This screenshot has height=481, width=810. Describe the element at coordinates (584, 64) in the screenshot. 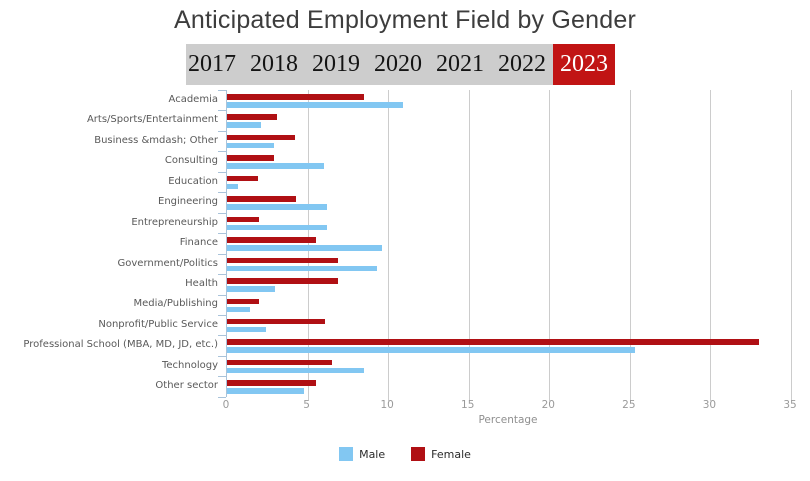

I see `year-tab-2023: 2023` at that location.